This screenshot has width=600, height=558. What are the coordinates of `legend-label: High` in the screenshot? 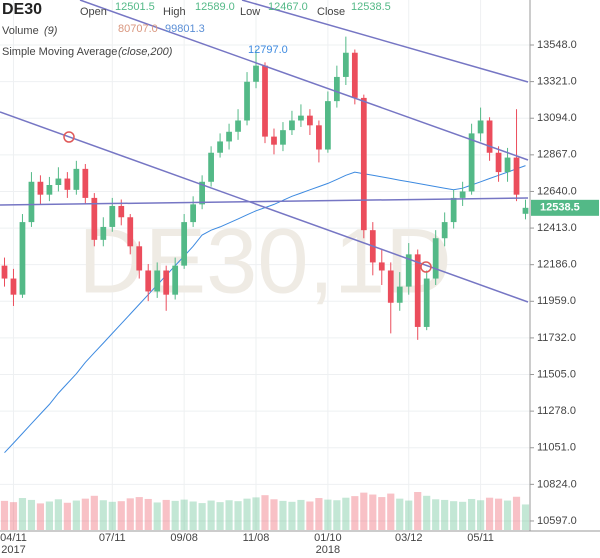 It's located at (174, 12).